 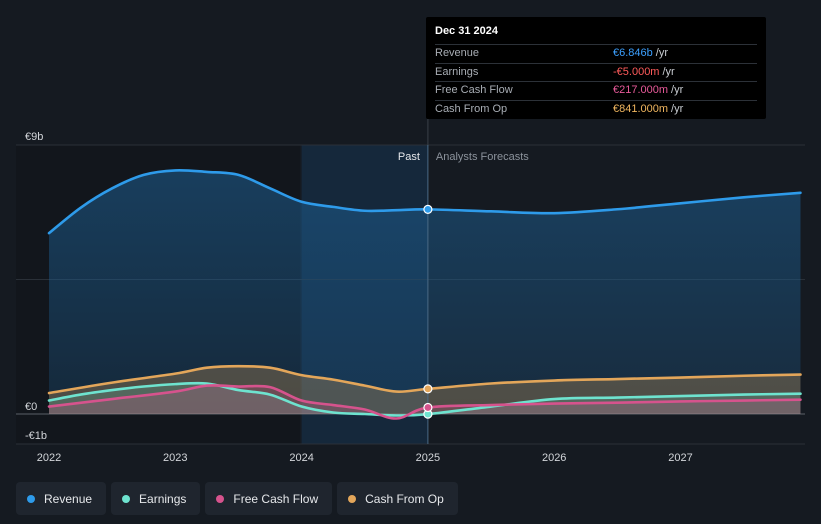 I want to click on y-tick-label: €0, so click(x=31, y=407).